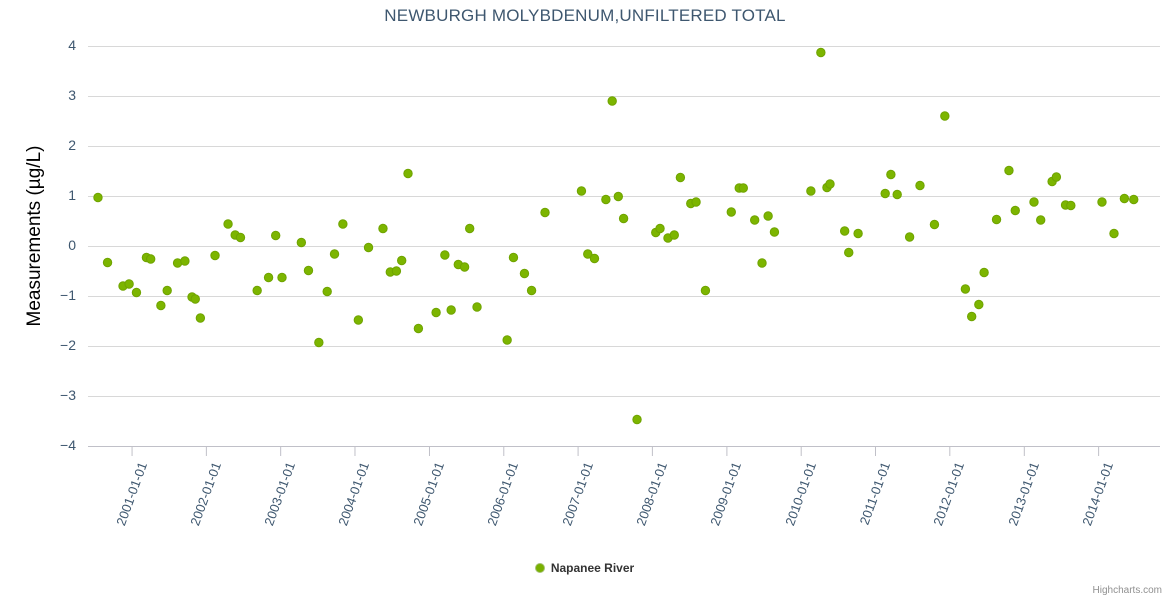  I want to click on y-tick-label: −4, so click(68, 445).